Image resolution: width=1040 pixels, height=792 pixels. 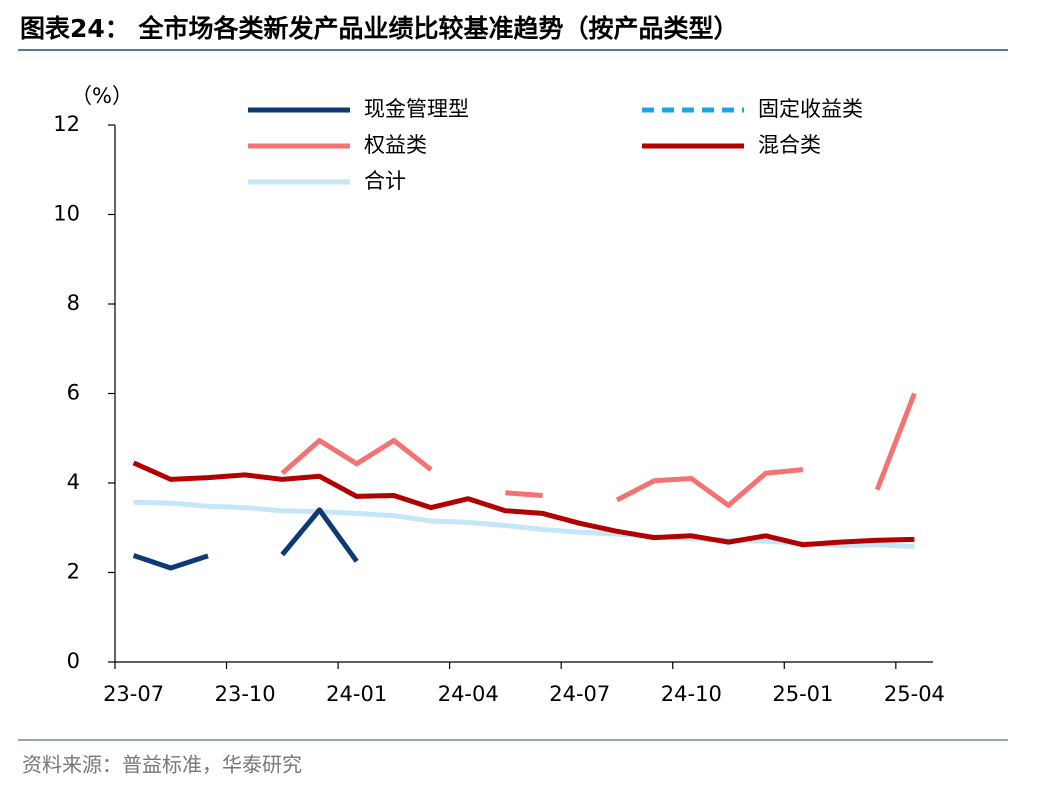 What do you see at coordinates (691, 694) in the screenshot?
I see `x-tick-label: 24-10` at bounding box center [691, 694].